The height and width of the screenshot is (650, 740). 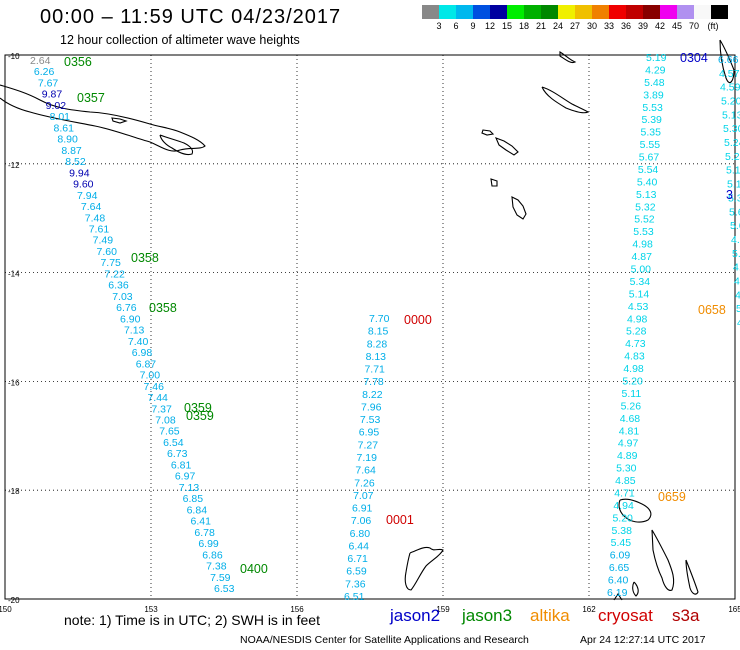 What do you see at coordinates (473, 26) in the screenshot?
I see `colorbar-label: 9` at bounding box center [473, 26].